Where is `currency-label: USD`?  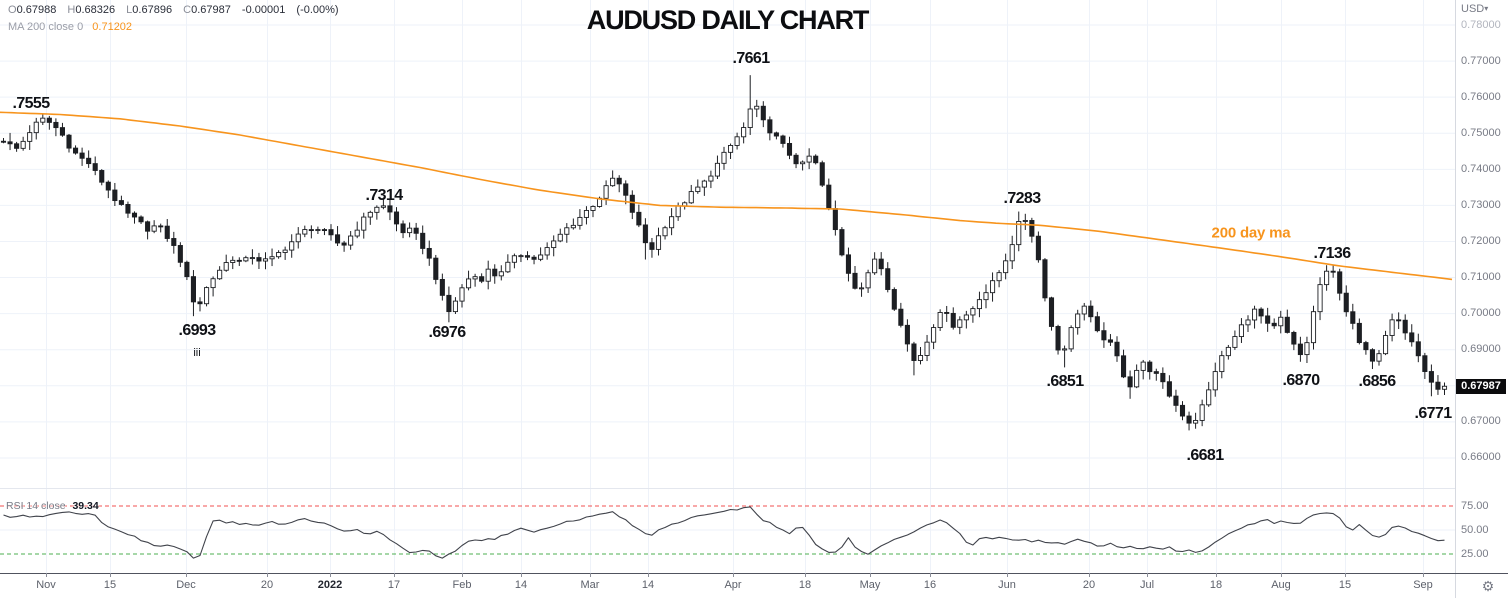
currency-label: USD is located at coordinates (1473, 9).